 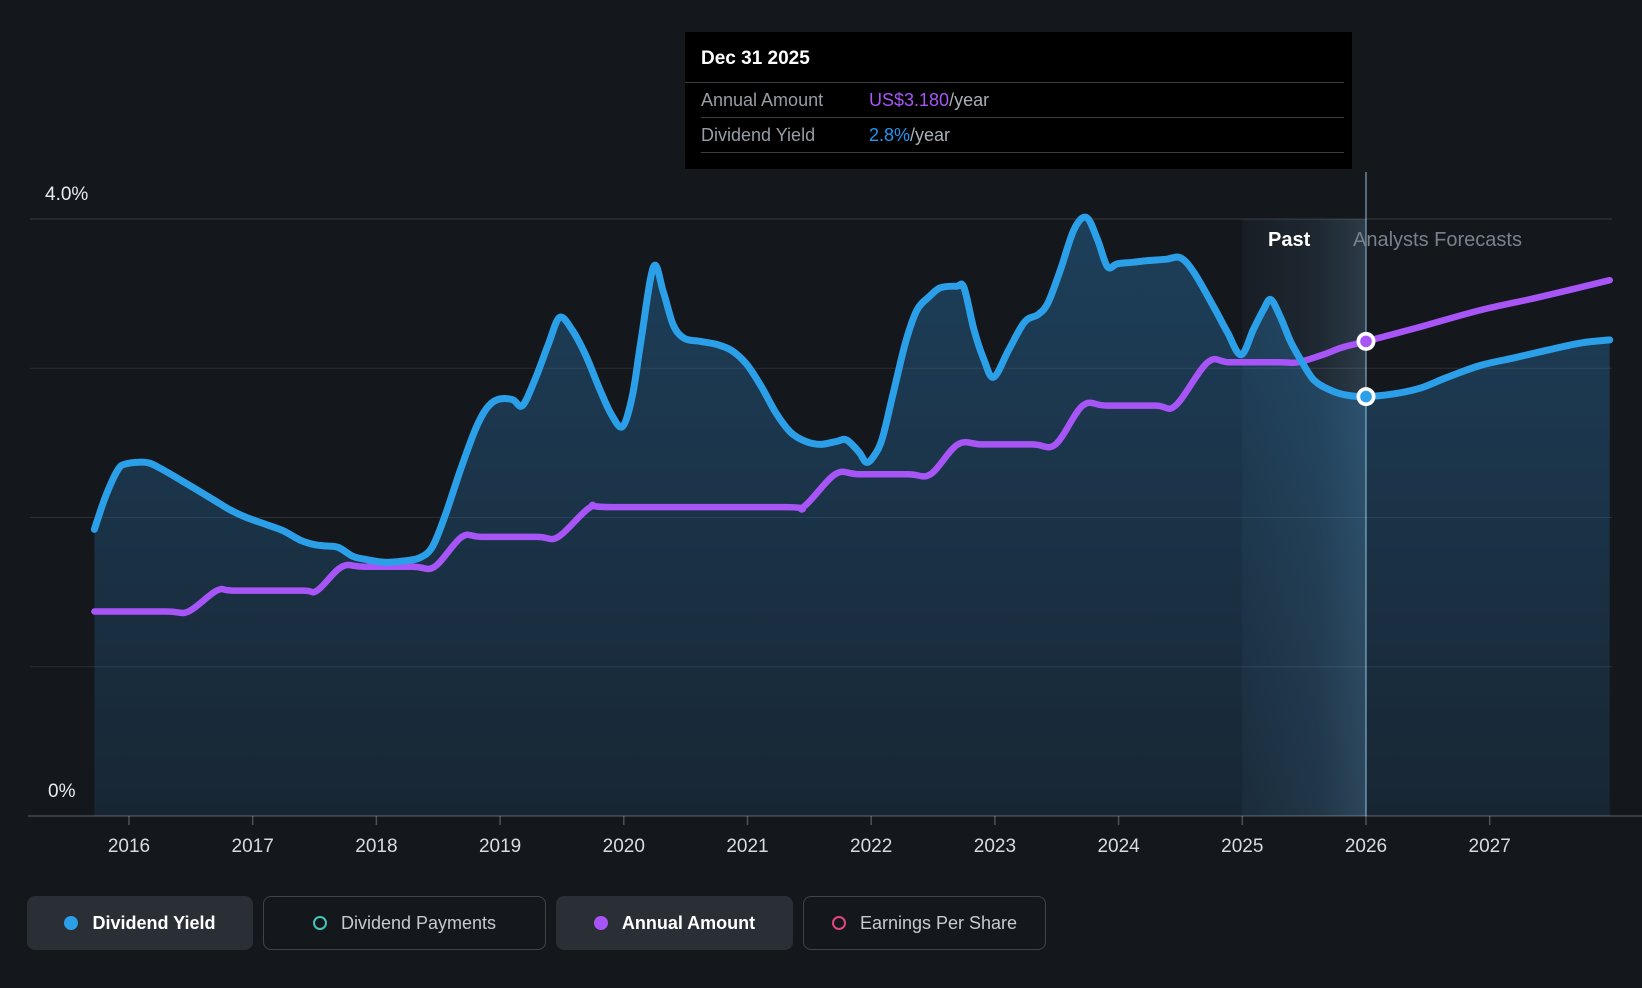 What do you see at coordinates (500, 846) in the screenshot?
I see `x-axis-label-2019: 2019` at bounding box center [500, 846].